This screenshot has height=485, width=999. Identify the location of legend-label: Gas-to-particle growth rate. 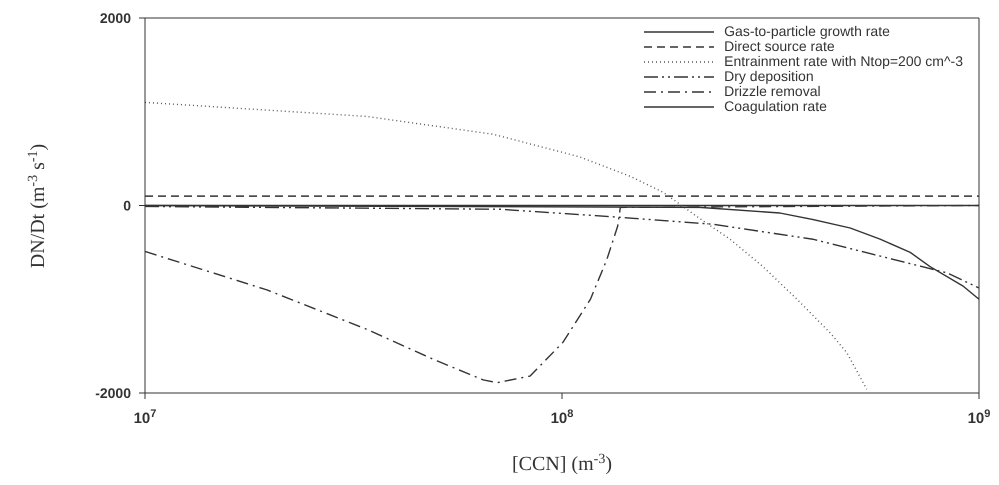
(807, 31).